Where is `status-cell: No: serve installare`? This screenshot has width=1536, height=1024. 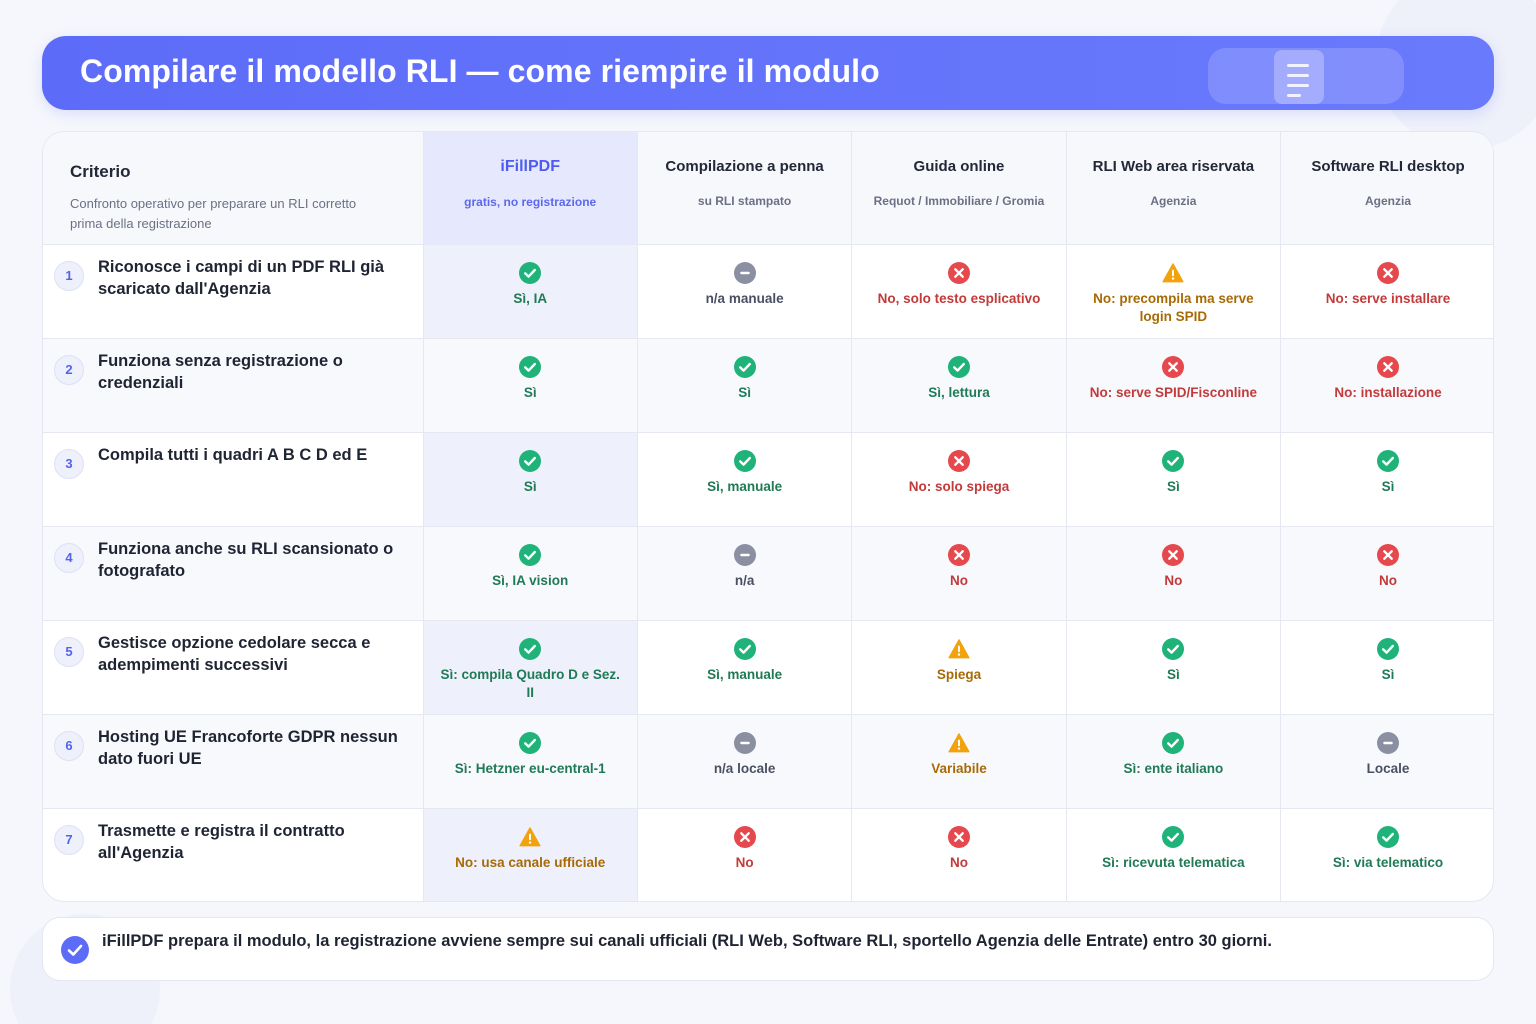
status-cell: No: serve installare is located at coordinates (1386, 291).